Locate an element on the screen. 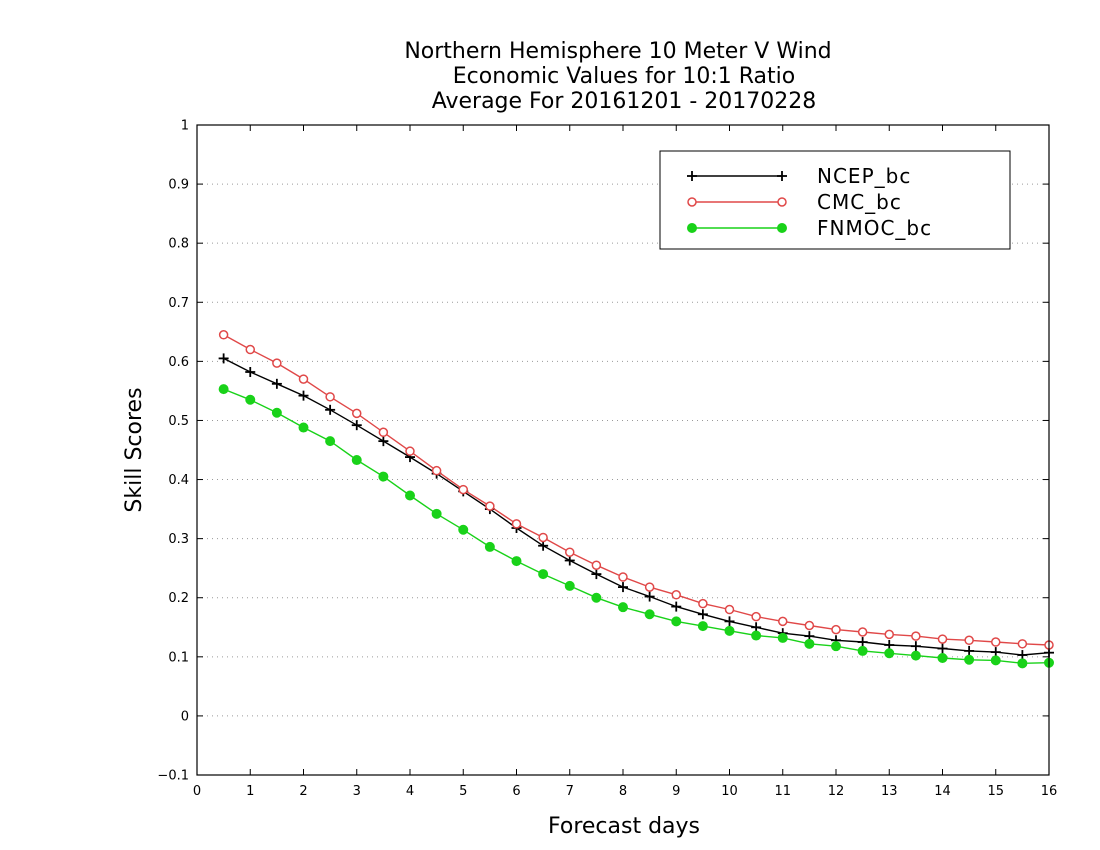  y-tick-label: 0.4 is located at coordinates (178, 480).